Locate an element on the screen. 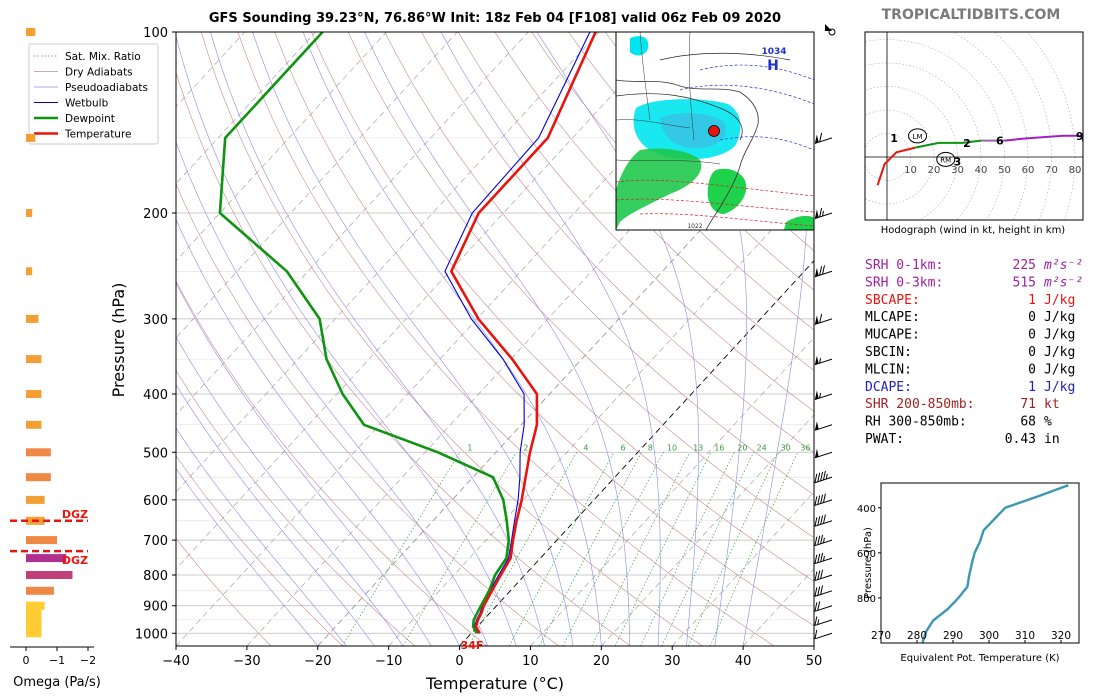  index-row: SBCIN: 0 J/kg is located at coordinates (970, 352).